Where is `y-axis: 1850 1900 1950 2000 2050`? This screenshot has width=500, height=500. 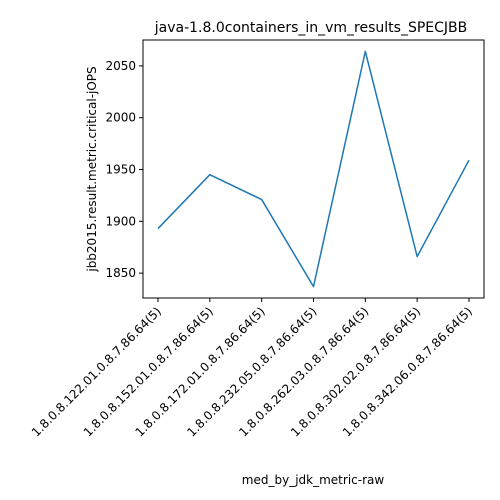
y-axis: 1850 1900 1950 2000 2050 is located at coordinates (124, 169).